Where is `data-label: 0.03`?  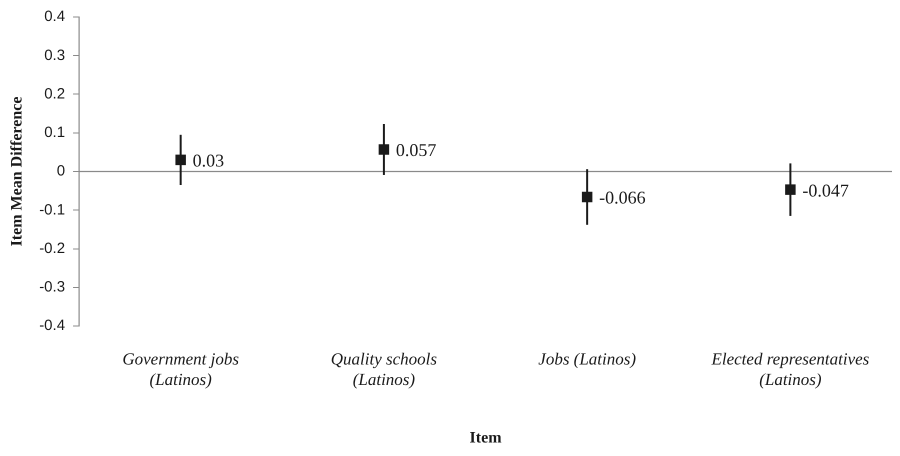 data-label: 0.03 is located at coordinates (208, 160).